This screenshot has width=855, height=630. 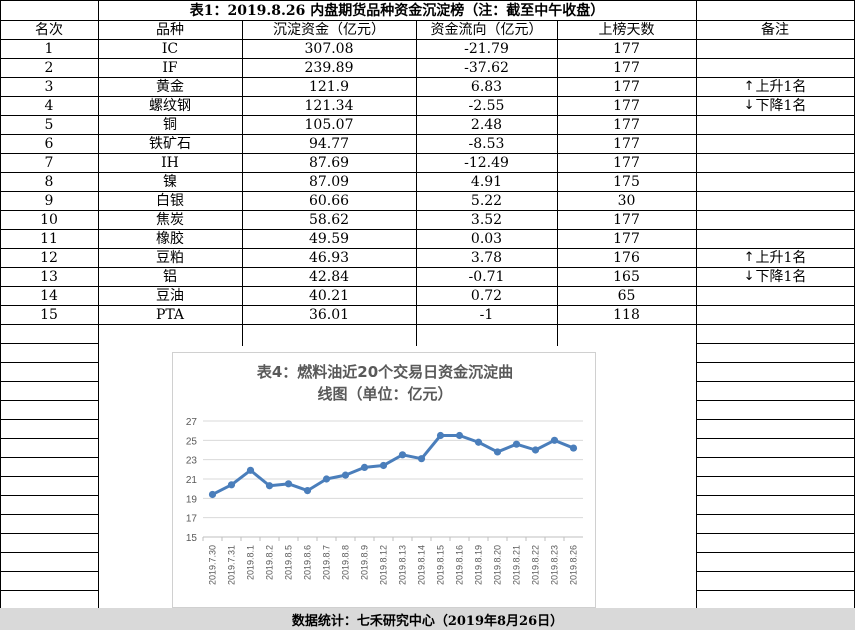 I want to click on chart-title: 表4：燃料油近20个交易日资金沉淀曲 线图（单位：亿元）, so click(x=385, y=383).